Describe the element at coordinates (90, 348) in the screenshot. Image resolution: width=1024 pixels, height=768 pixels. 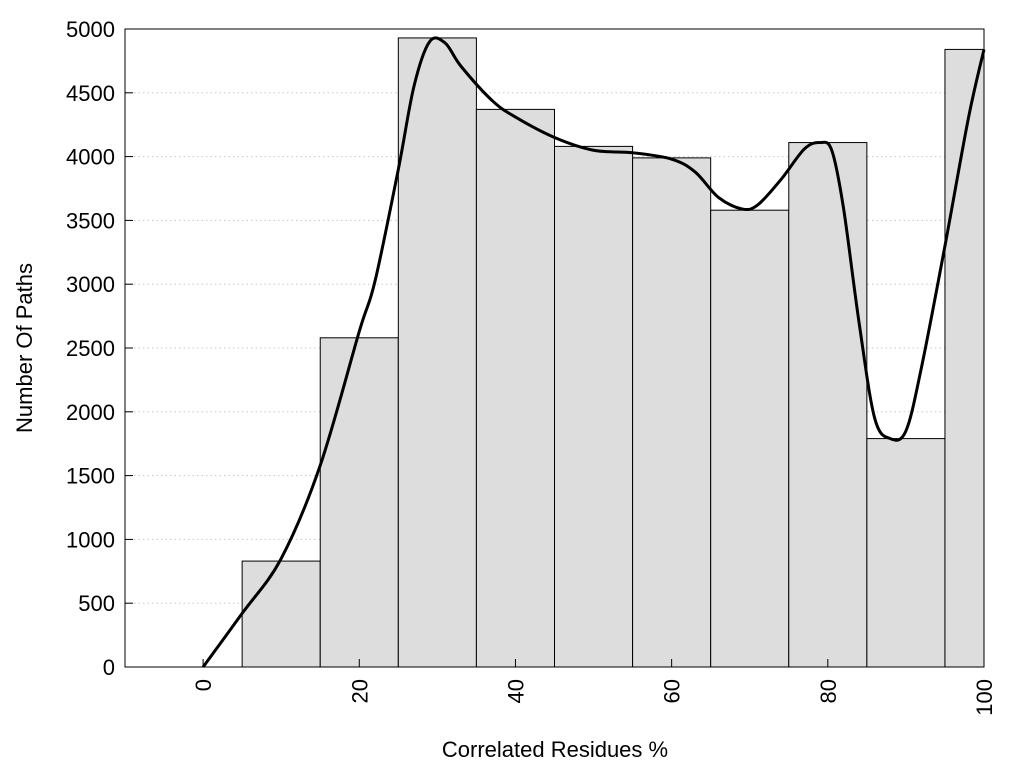
I see `y-tick-label: 2500` at that location.